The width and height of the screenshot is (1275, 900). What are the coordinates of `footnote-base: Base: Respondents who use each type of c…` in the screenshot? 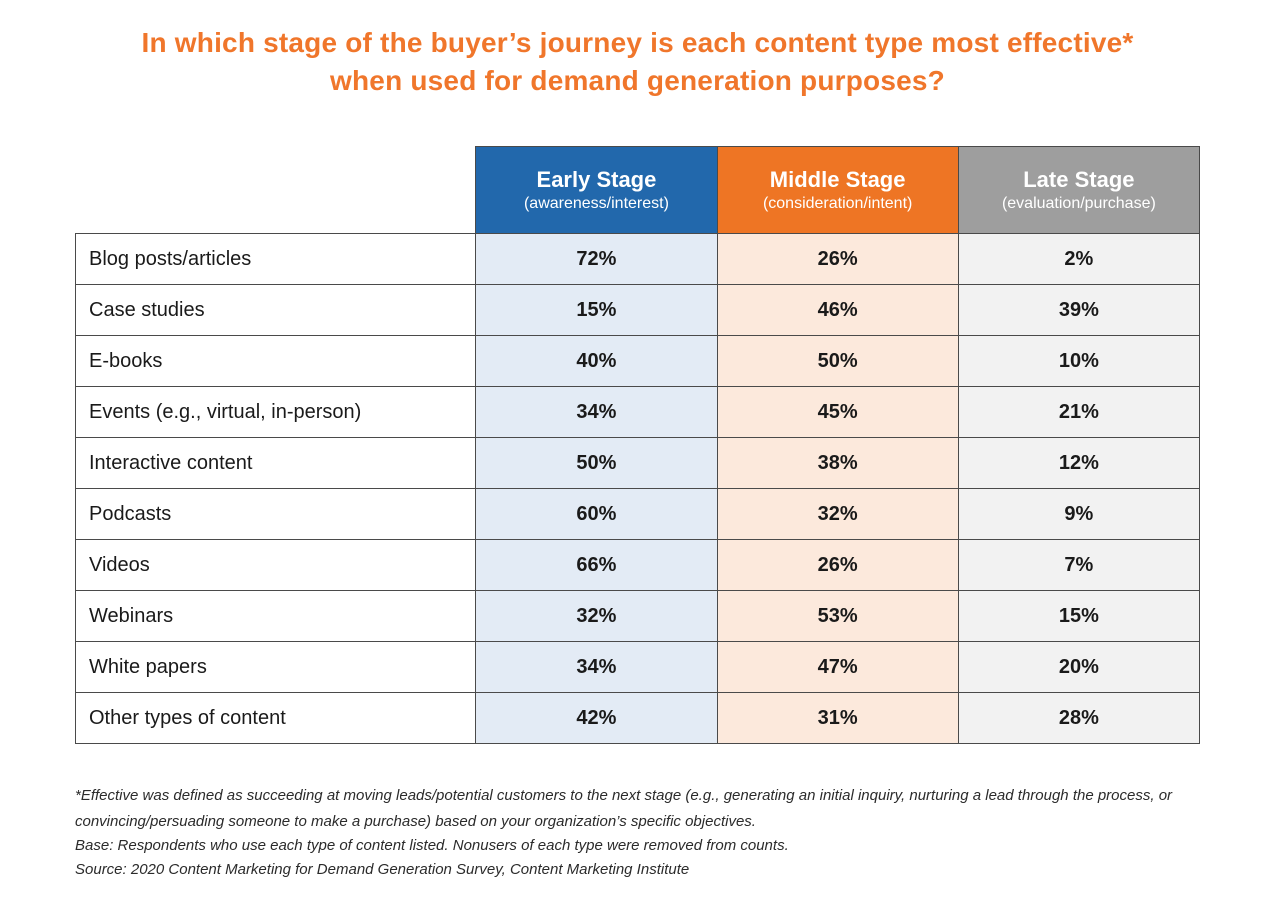 It's located at (432, 845).